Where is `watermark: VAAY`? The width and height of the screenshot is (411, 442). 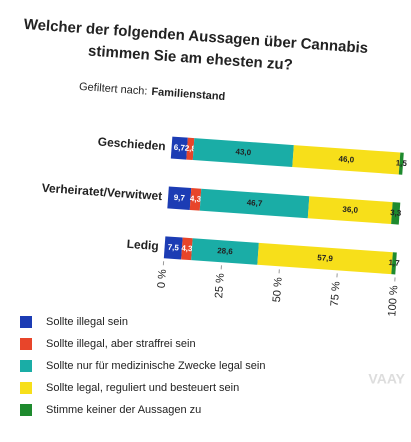
watermark: VAAY is located at coordinates (386, 379).